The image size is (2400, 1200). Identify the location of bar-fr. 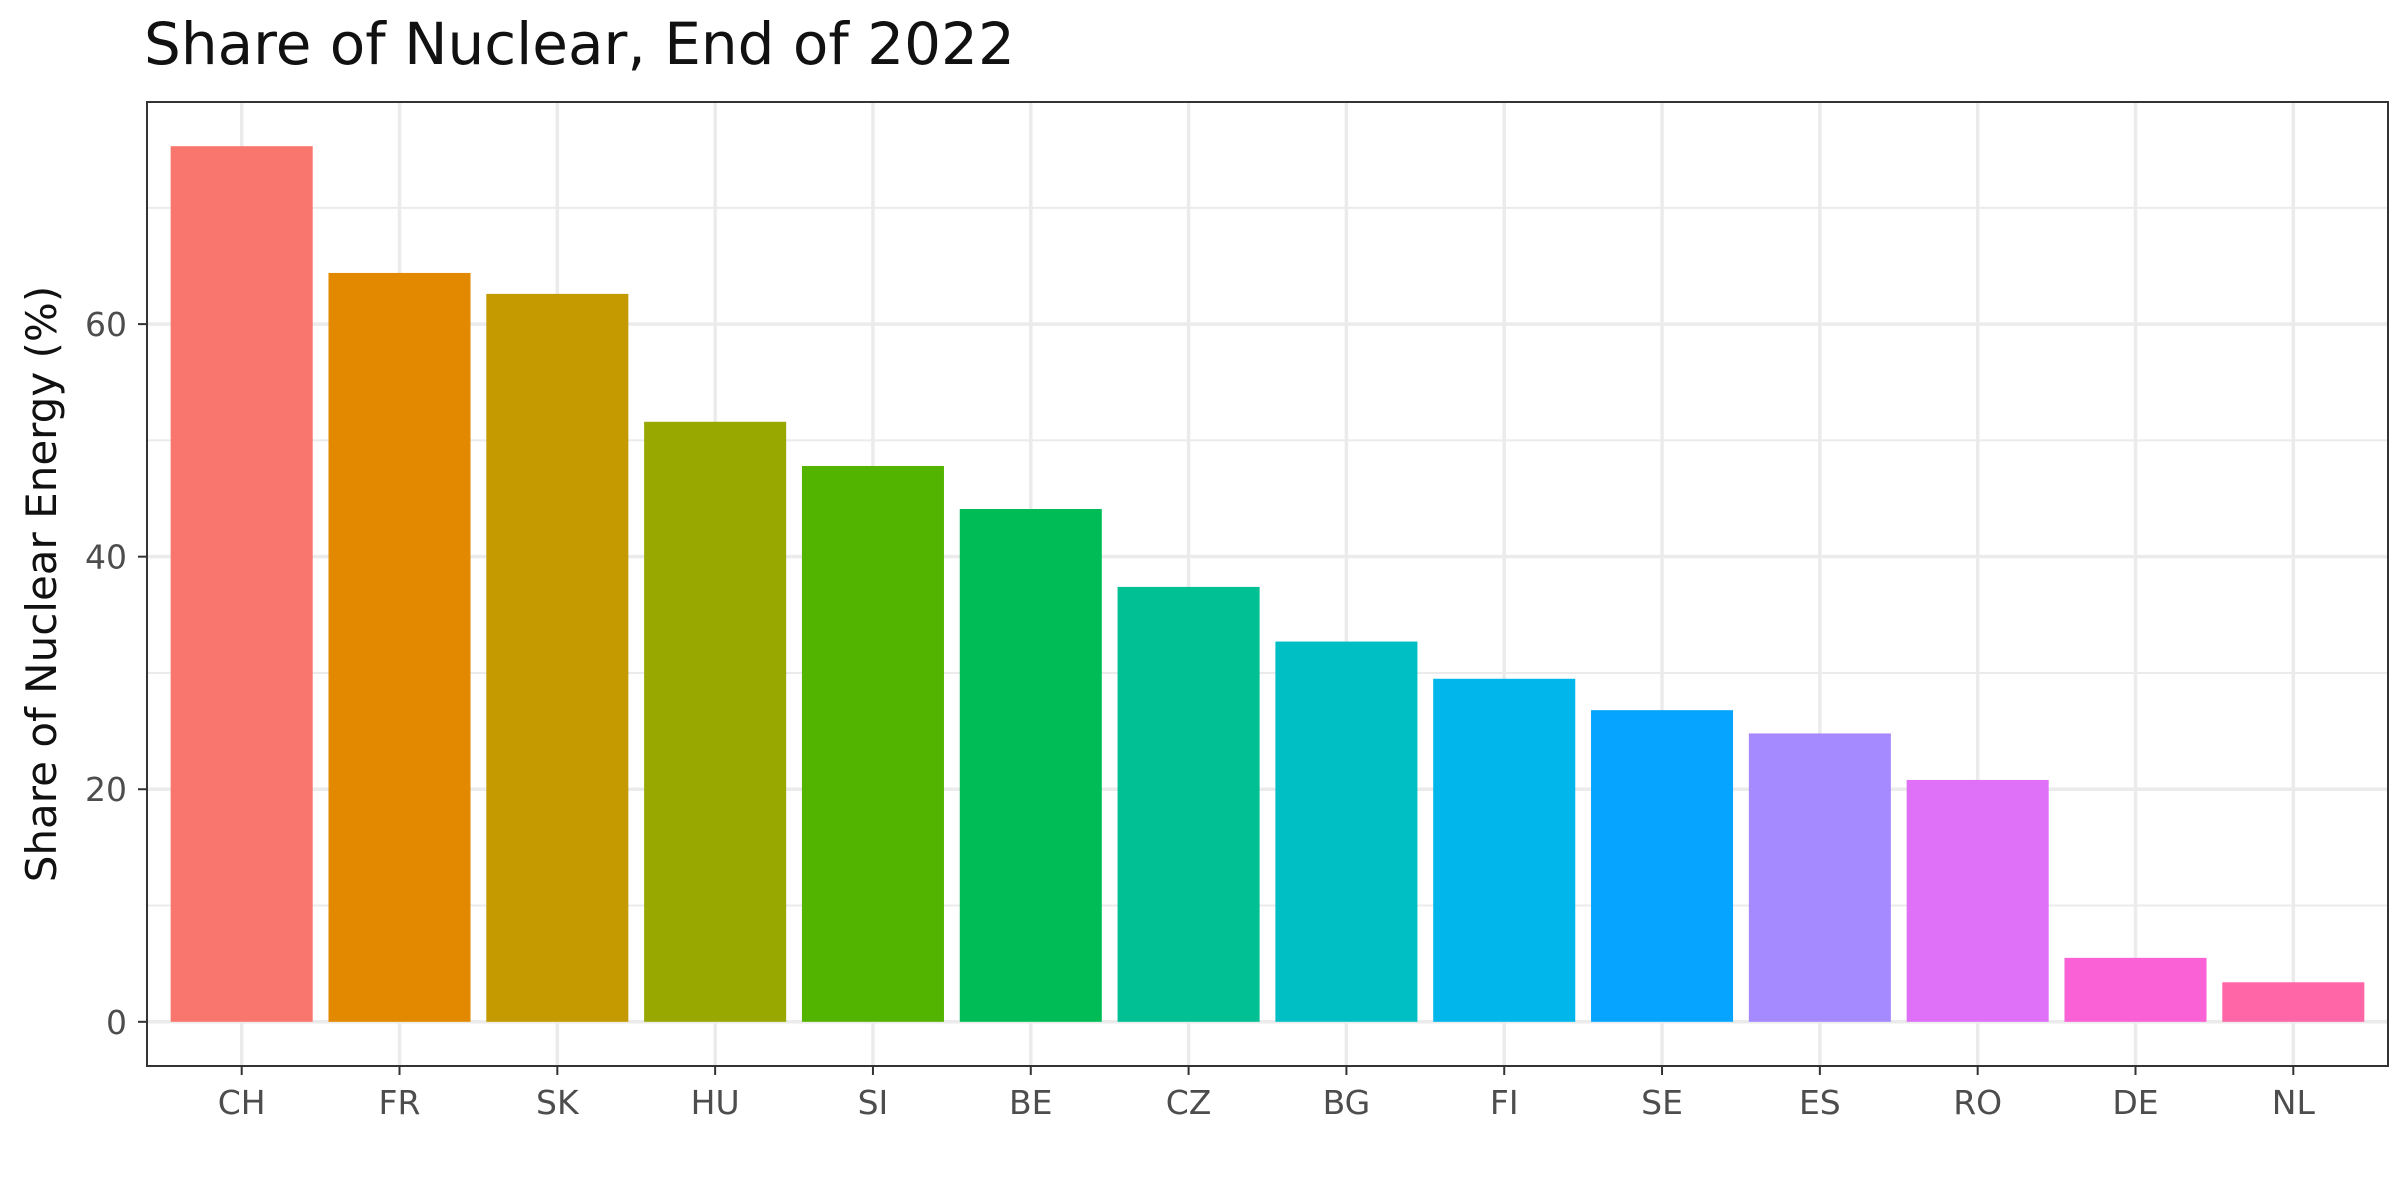
(399, 647).